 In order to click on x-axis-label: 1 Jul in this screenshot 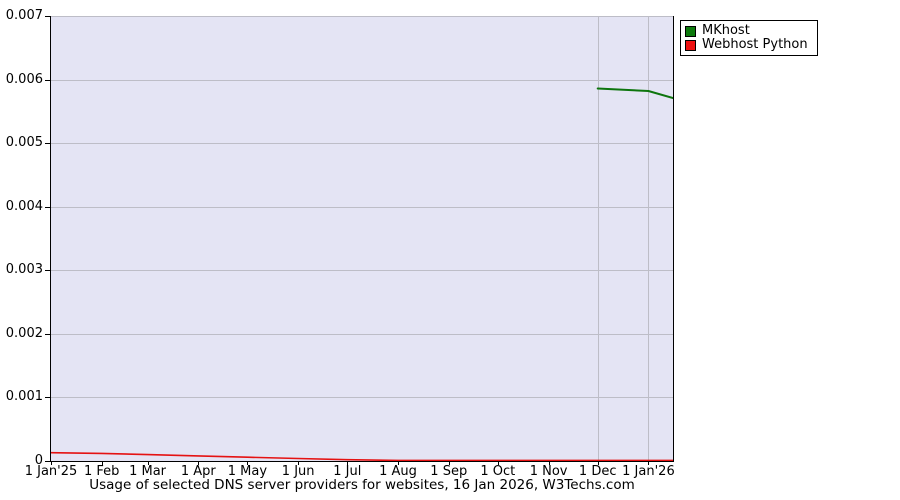, I will do `click(347, 471)`.